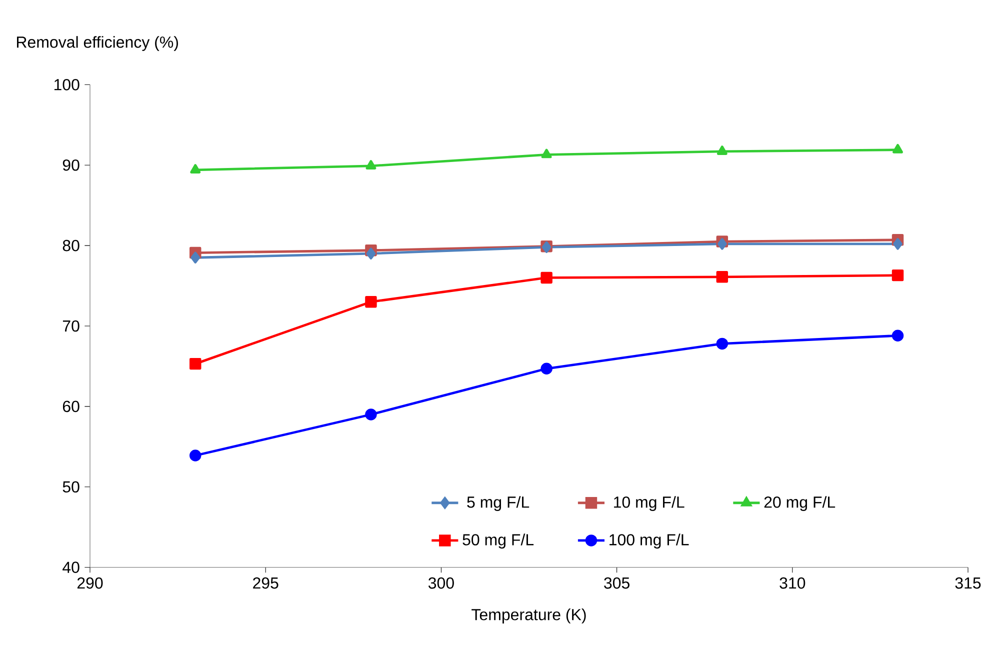  Describe the element at coordinates (90, 583) in the screenshot. I see `x-tick-label: 290` at that location.